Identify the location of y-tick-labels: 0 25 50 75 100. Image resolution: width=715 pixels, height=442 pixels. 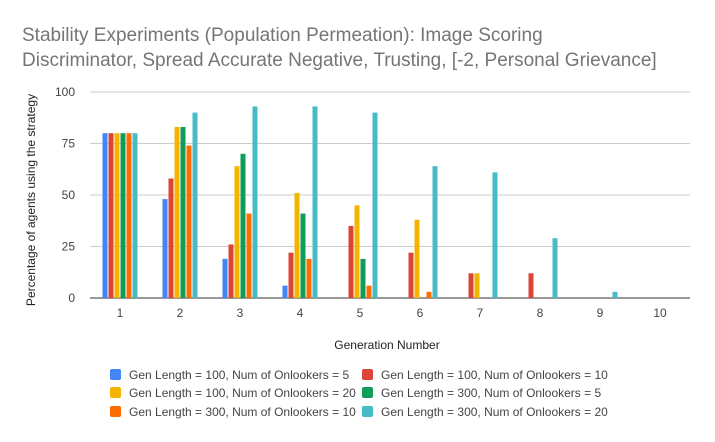
(65, 195).